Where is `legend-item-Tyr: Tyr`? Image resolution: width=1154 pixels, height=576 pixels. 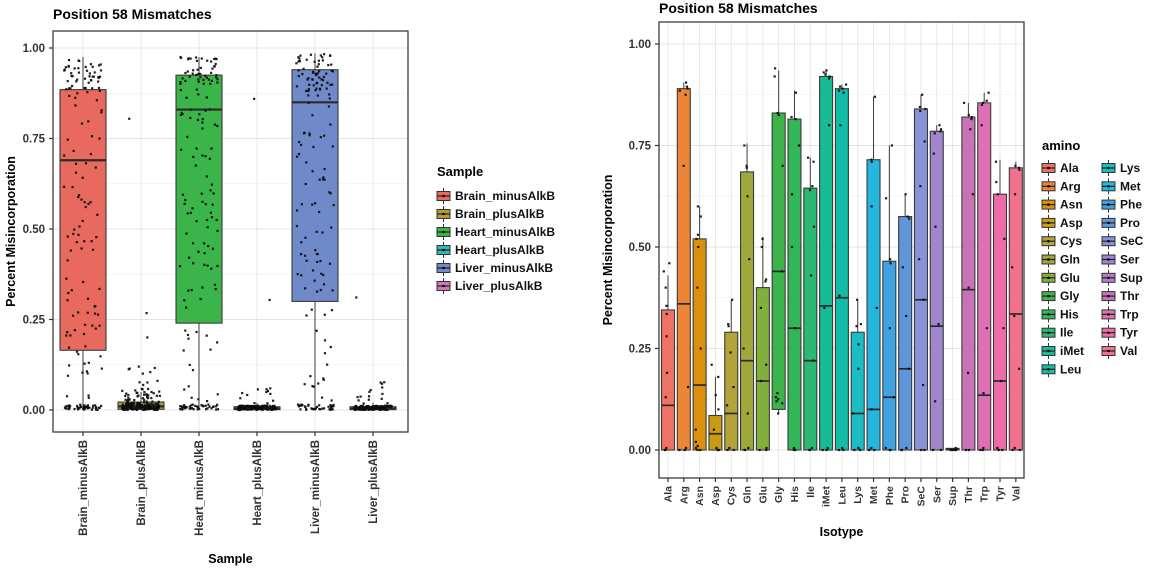
legend-item-Tyr: Tyr is located at coordinates (1119, 332).